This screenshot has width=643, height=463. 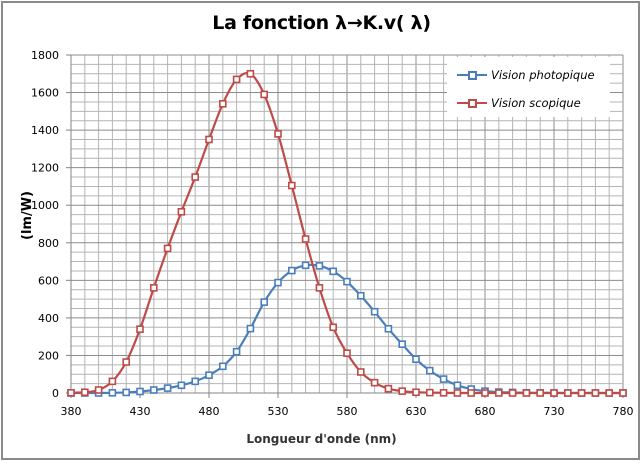 What do you see at coordinates (321, 439) in the screenshot?
I see `x-axis-label: Longueur d'onde (nm)` at bounding box center [321, 439].